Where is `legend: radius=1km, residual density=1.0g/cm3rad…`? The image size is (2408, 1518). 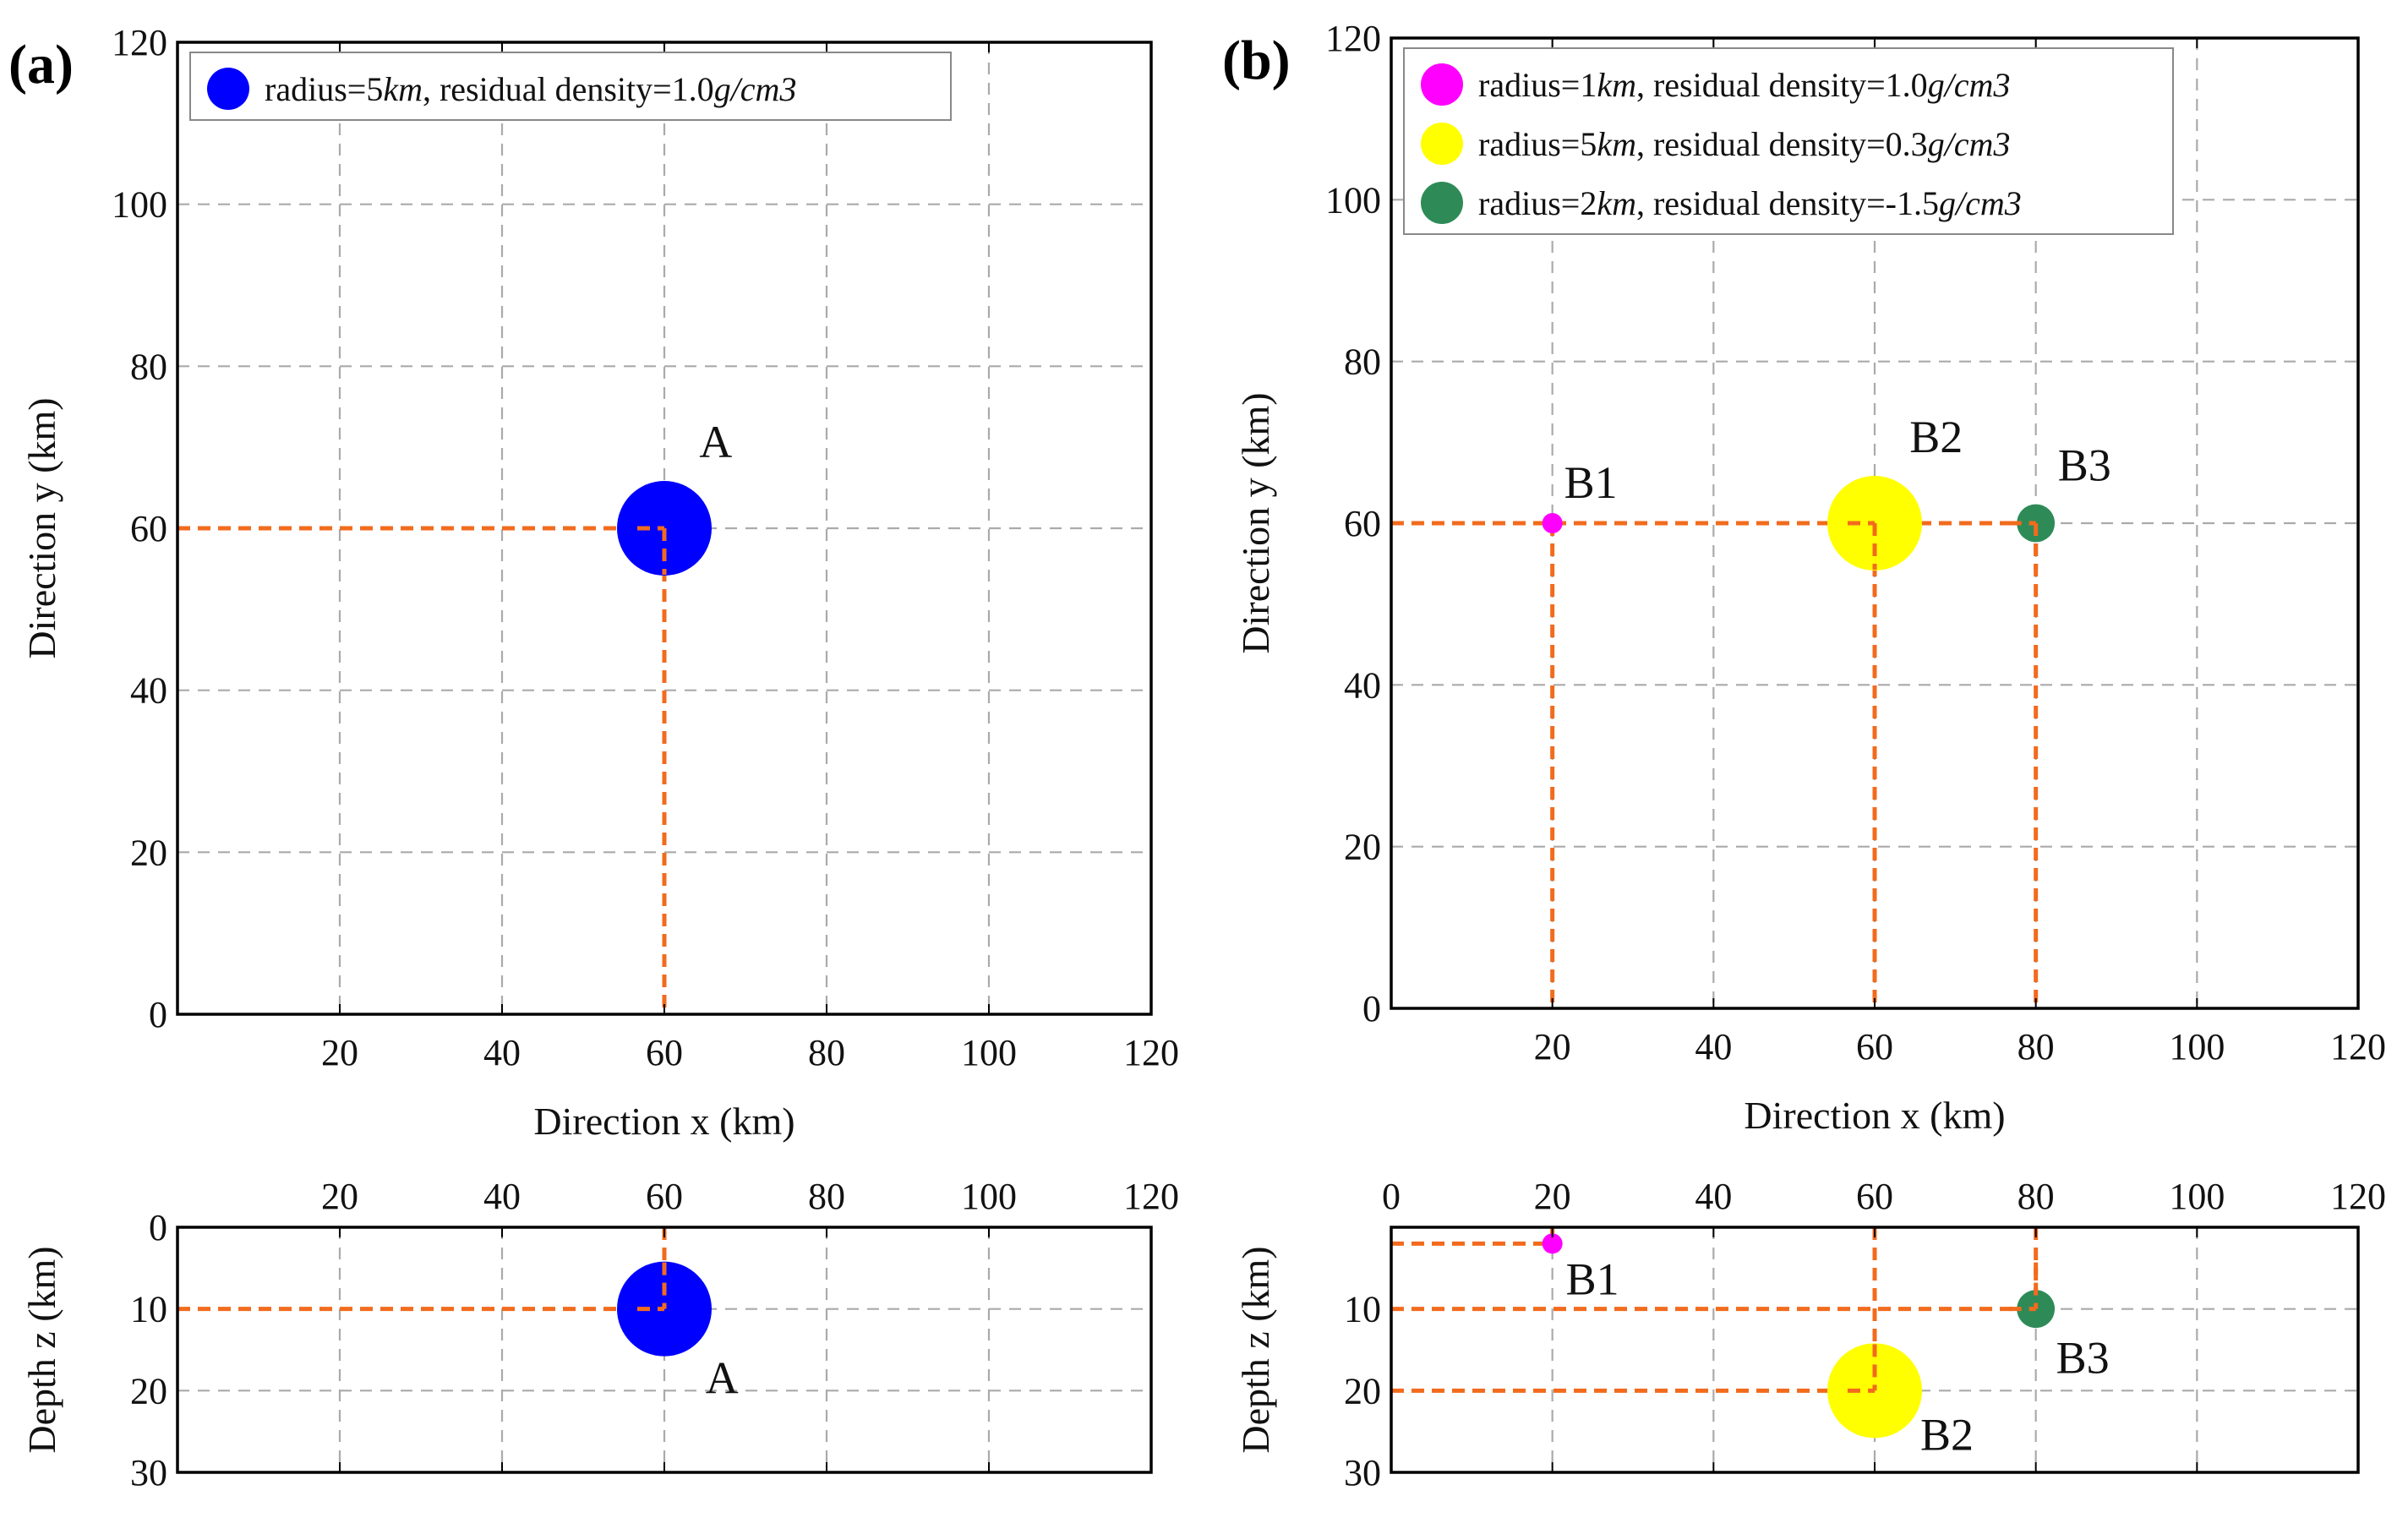 legend: radius=1km, residual density=1.0g/cm3rad… is located at coordinates (1789, 141).